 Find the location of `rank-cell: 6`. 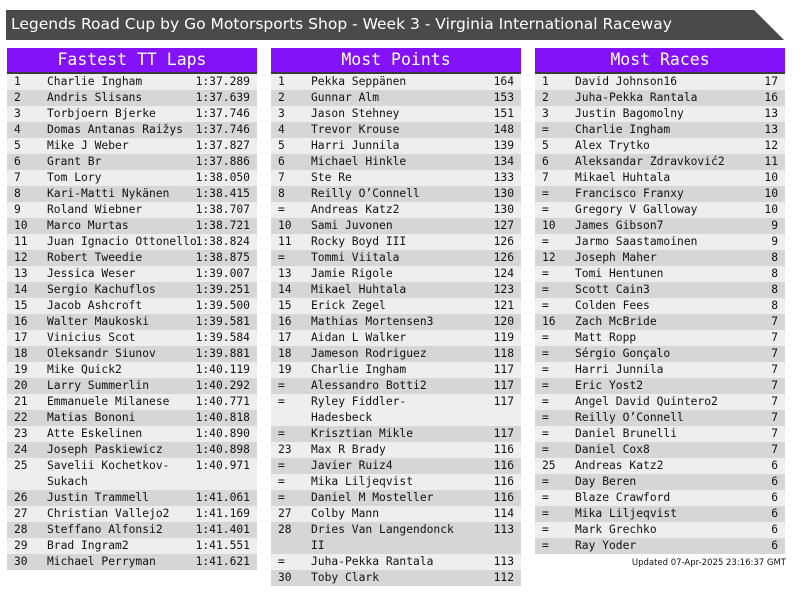

rank-cell: 6 is located at coordinates (281, 161).